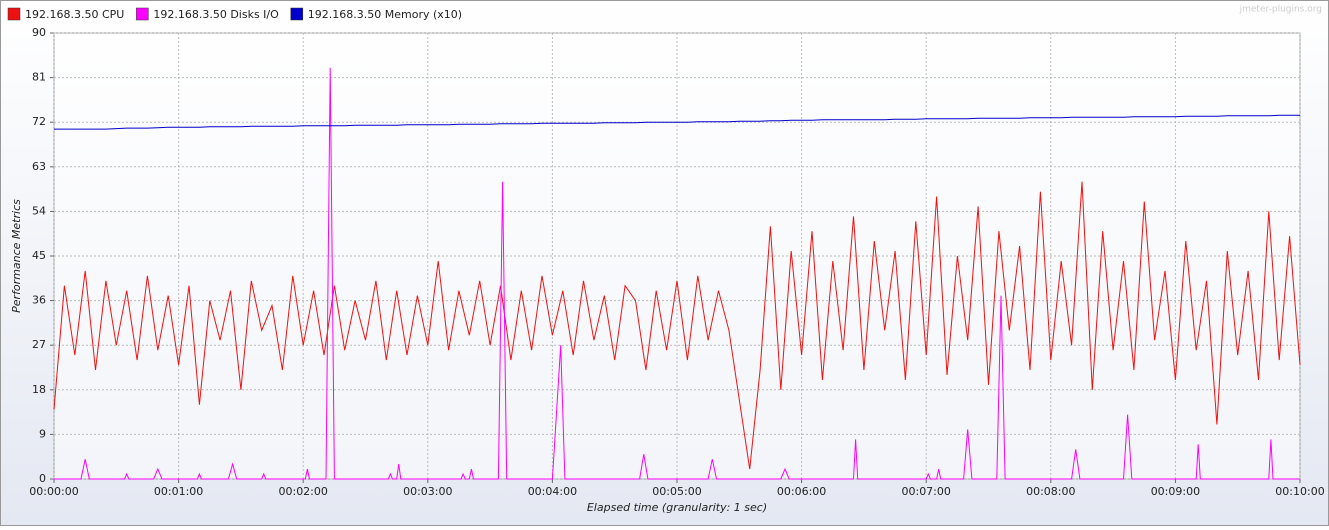 This screenshot has height=530, width=1329. I want to click on x-tick-label: 00:08:00, so click(1050, 491).